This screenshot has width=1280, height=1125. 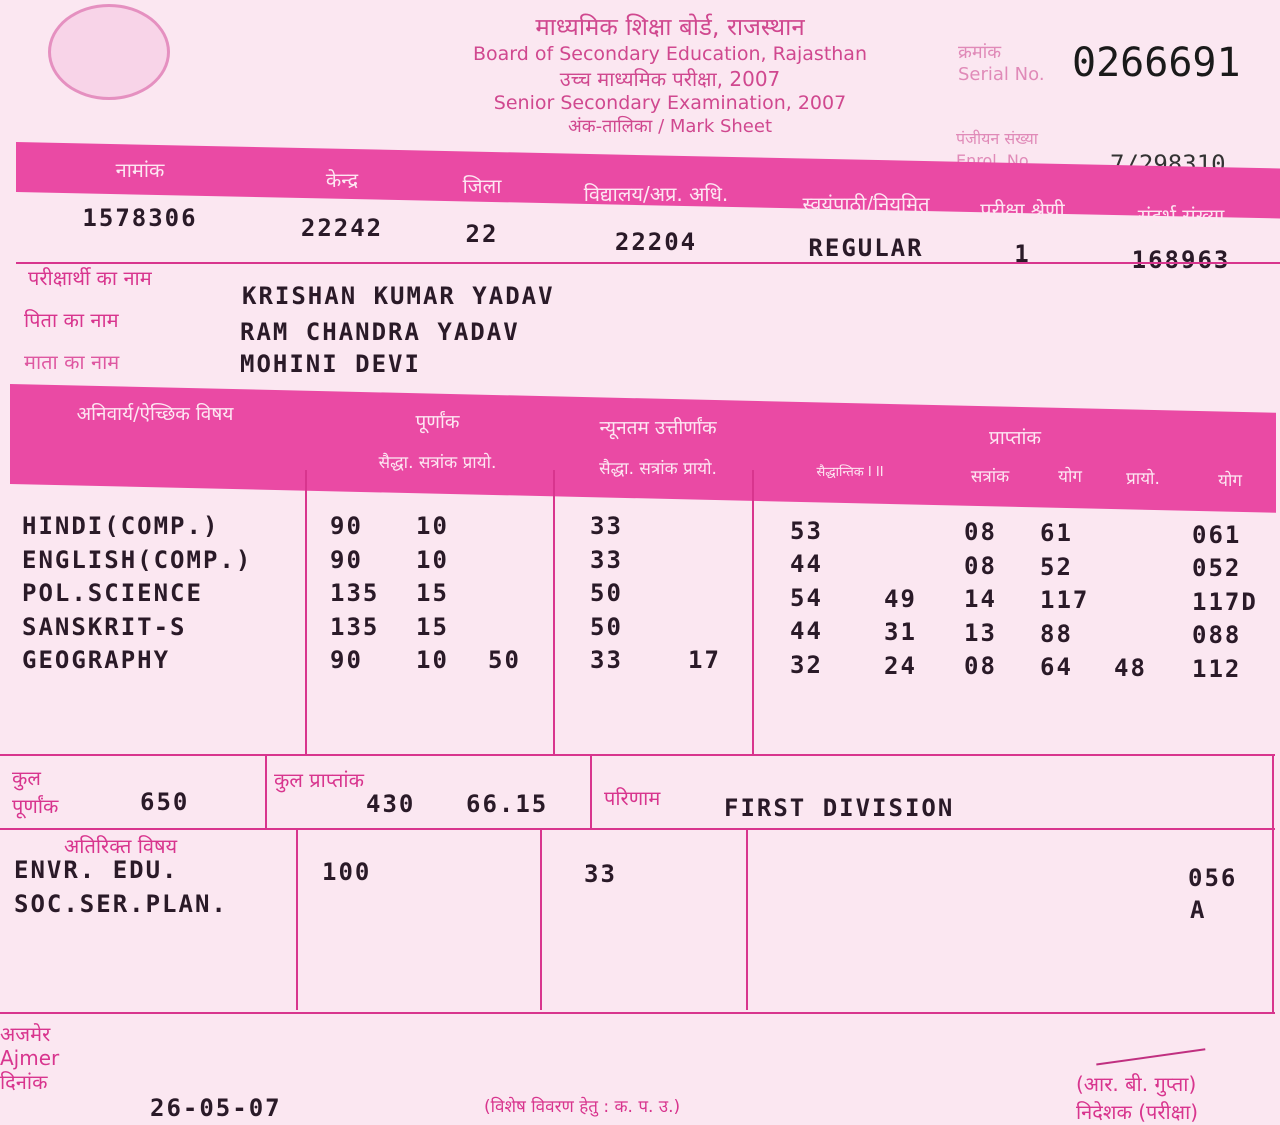 I want to click on subject-cell: SANSKRIT-S, so click(x=104, y=626).